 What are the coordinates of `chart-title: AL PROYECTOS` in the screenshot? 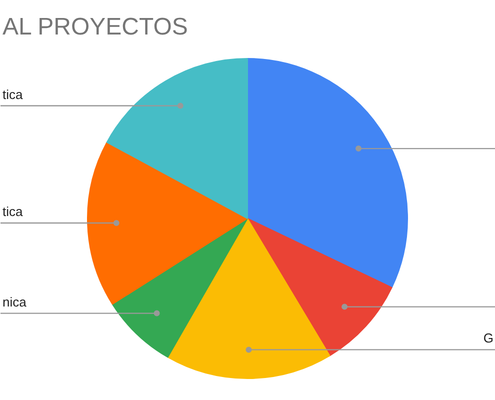 It's located at (95, 27).